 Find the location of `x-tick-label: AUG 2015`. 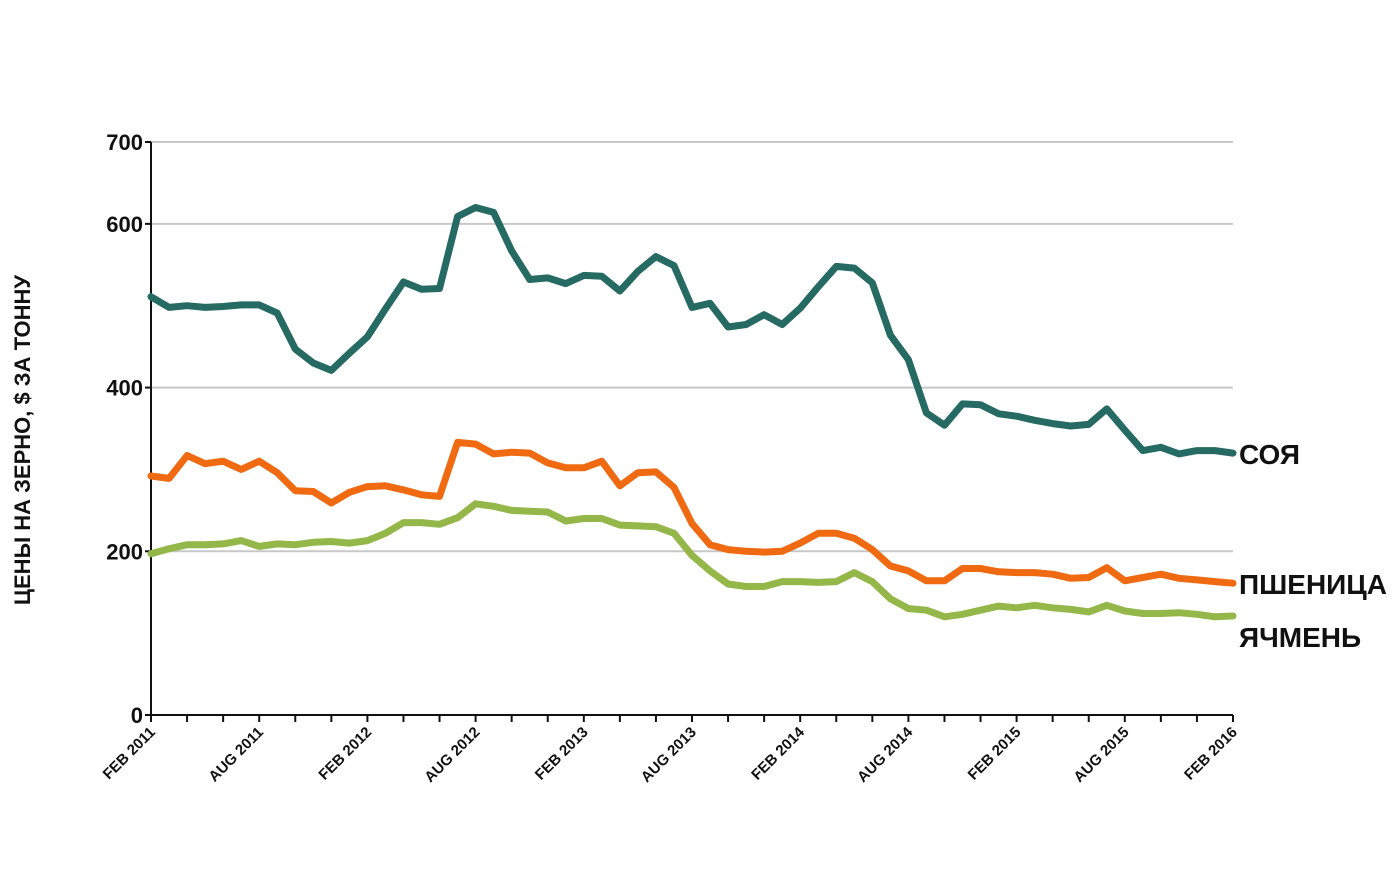

x-tick-label: AUG 2015 is located at coordinates (1101, 755).